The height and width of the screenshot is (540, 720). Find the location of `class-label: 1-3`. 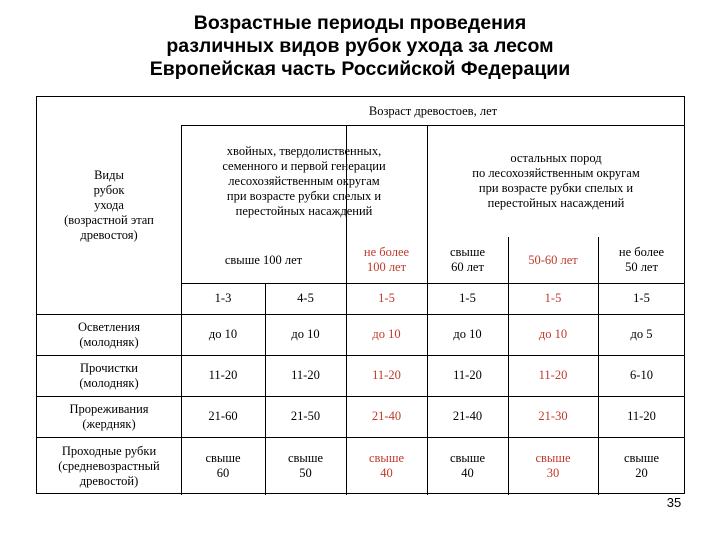

class-label: 1-3 is located at coordinates (223, 298).